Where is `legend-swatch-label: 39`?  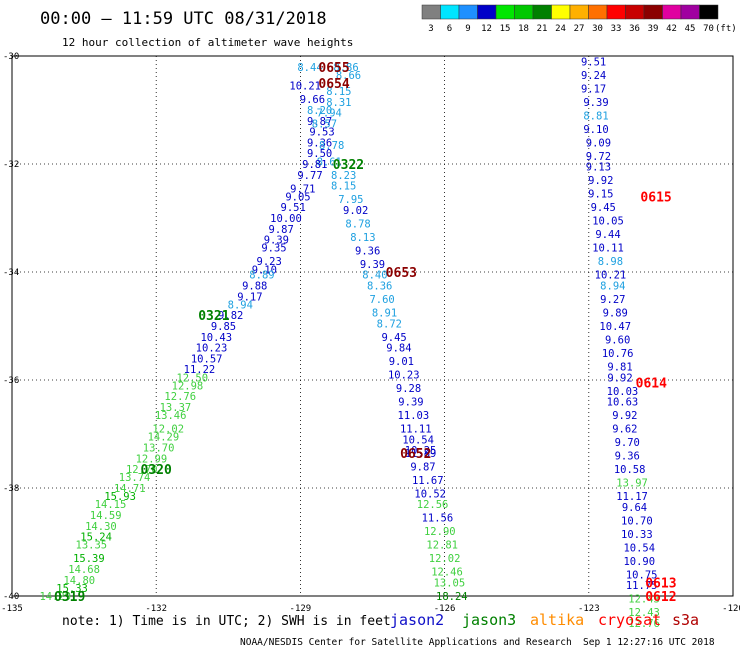 legend-swatch-label: 39 is located at coordinates (653, 29).